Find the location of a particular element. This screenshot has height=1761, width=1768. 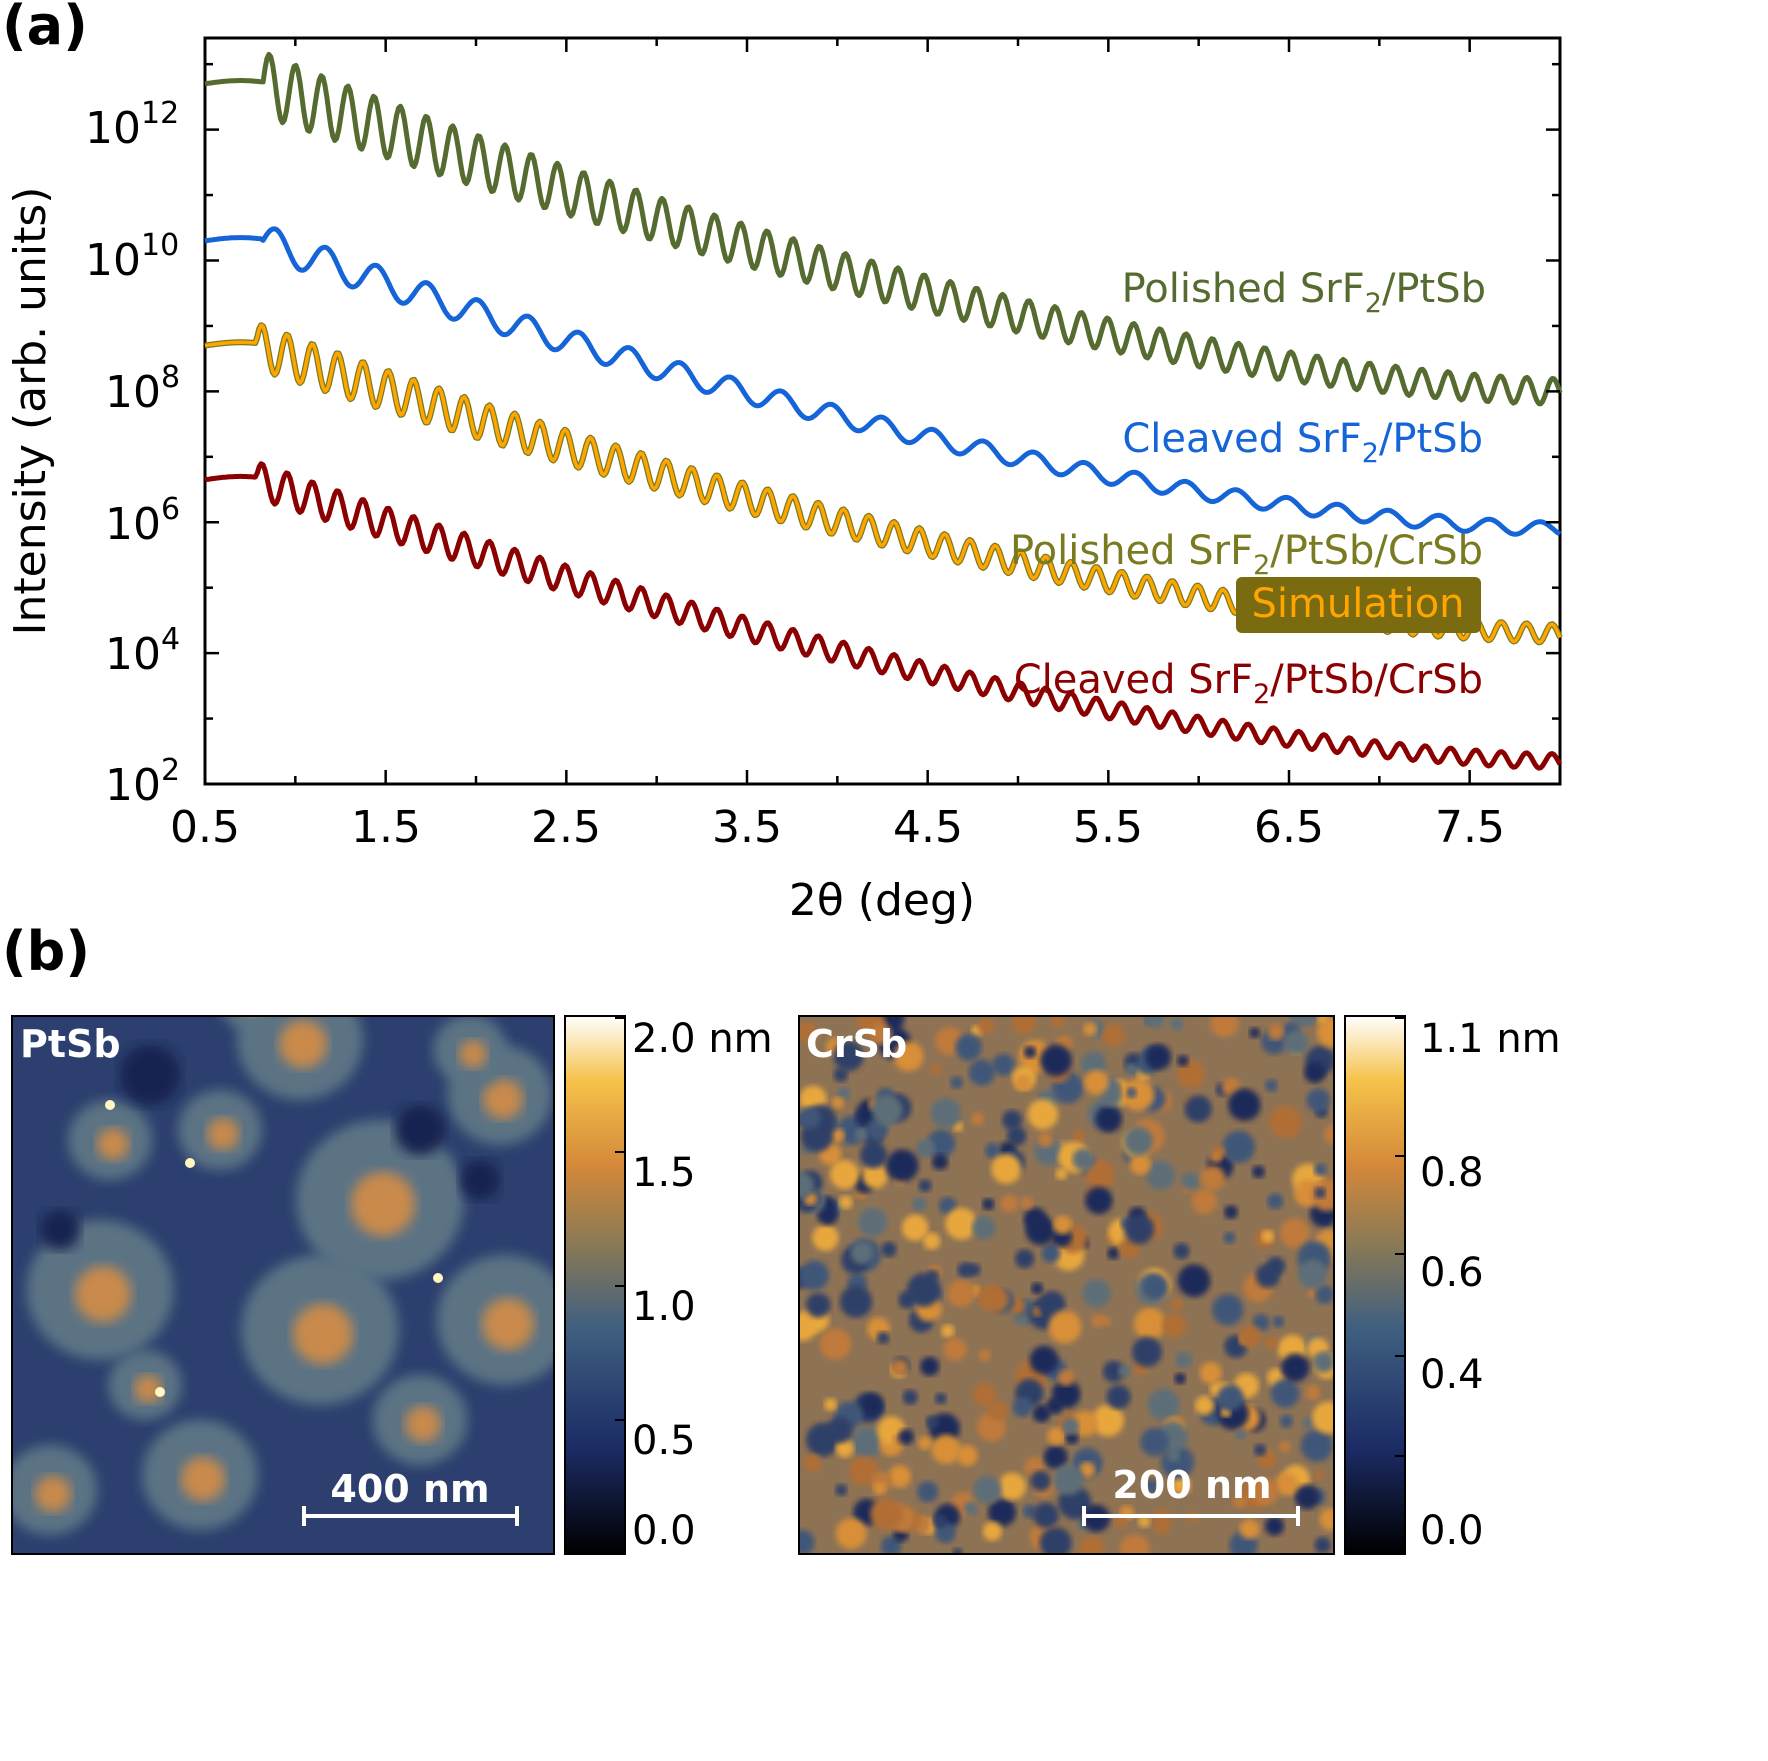

ptsb-cbar-tick: 0.0 is located at coordinates (664, 1531).